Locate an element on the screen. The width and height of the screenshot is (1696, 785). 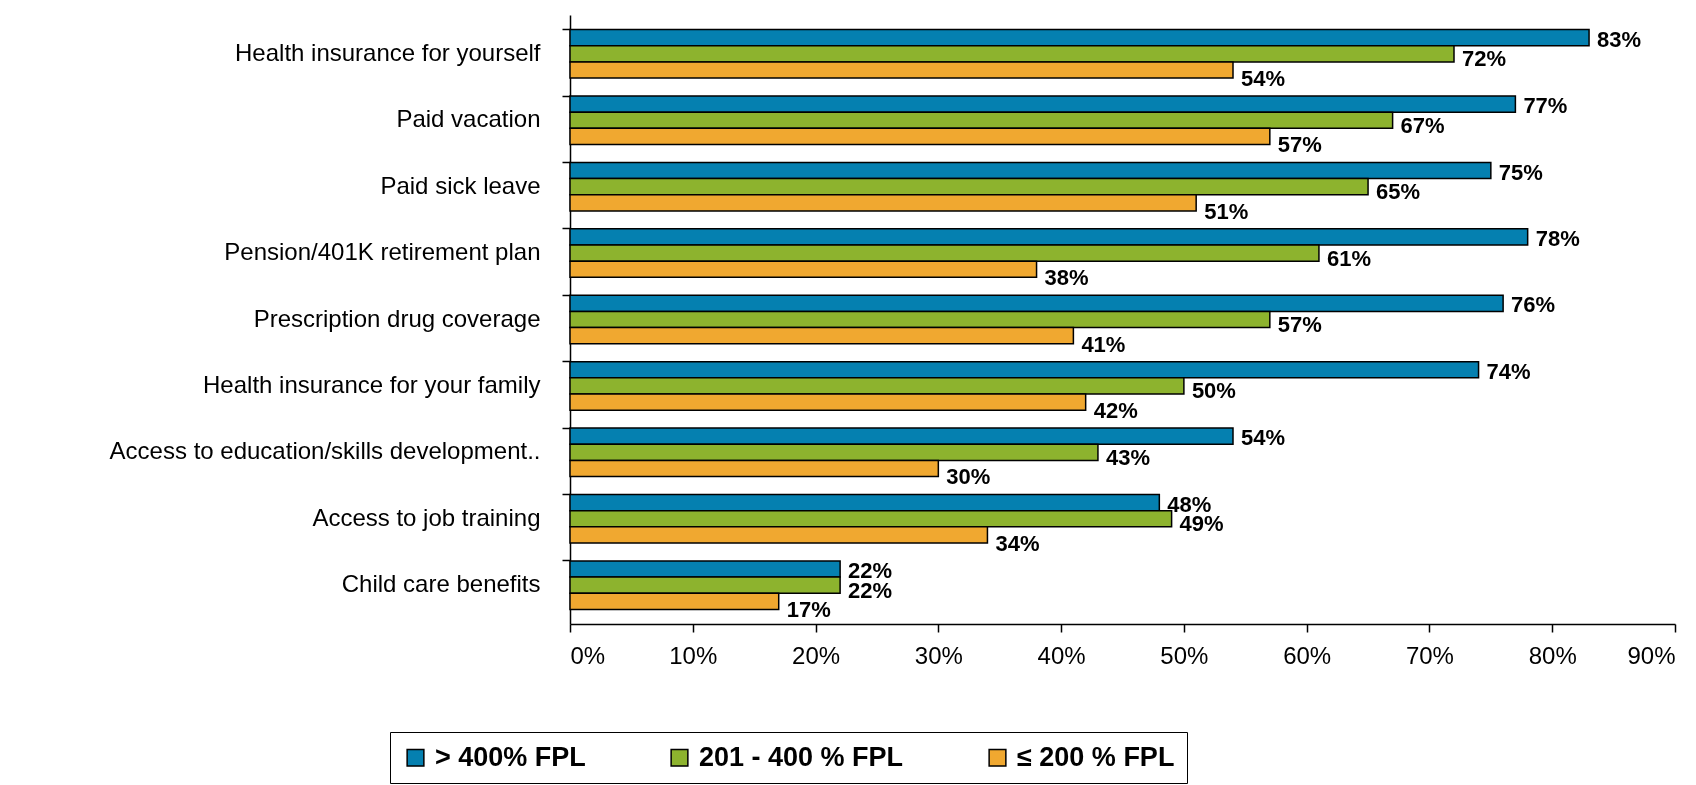
data-label: 77% is located at coordinates (1545, 106).